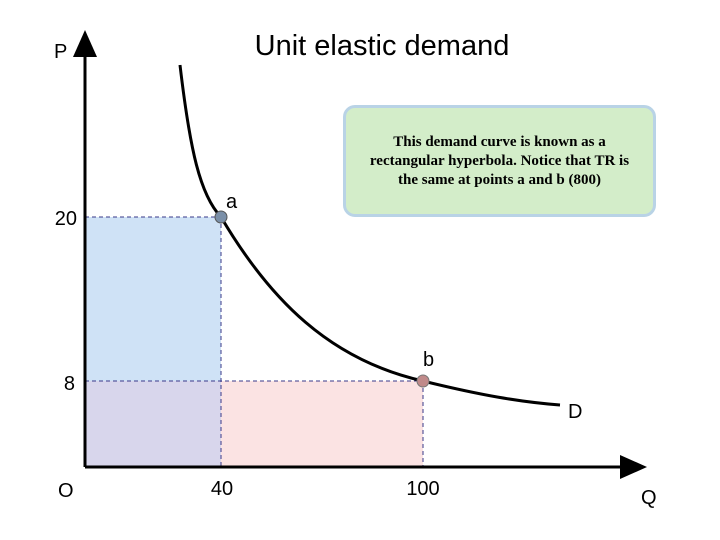 This screenshot has height=540, width=720. Describe the element at coordinates (649, 498) in the screenshot. I see `x-axis-label: Q` at that location.